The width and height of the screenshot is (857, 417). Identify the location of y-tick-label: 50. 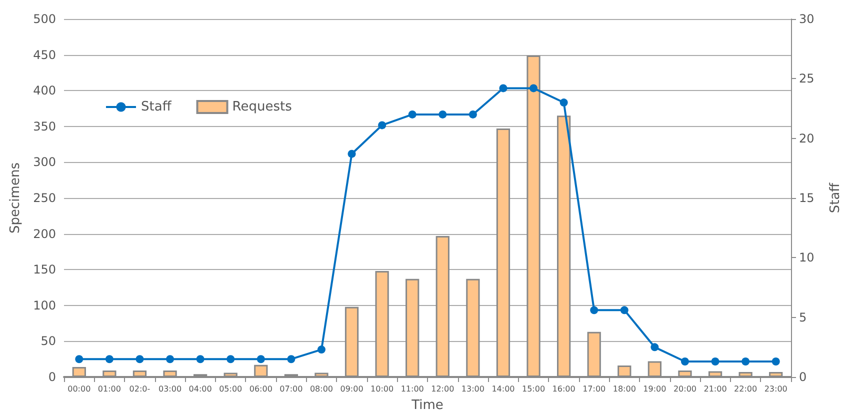
(48, 341).